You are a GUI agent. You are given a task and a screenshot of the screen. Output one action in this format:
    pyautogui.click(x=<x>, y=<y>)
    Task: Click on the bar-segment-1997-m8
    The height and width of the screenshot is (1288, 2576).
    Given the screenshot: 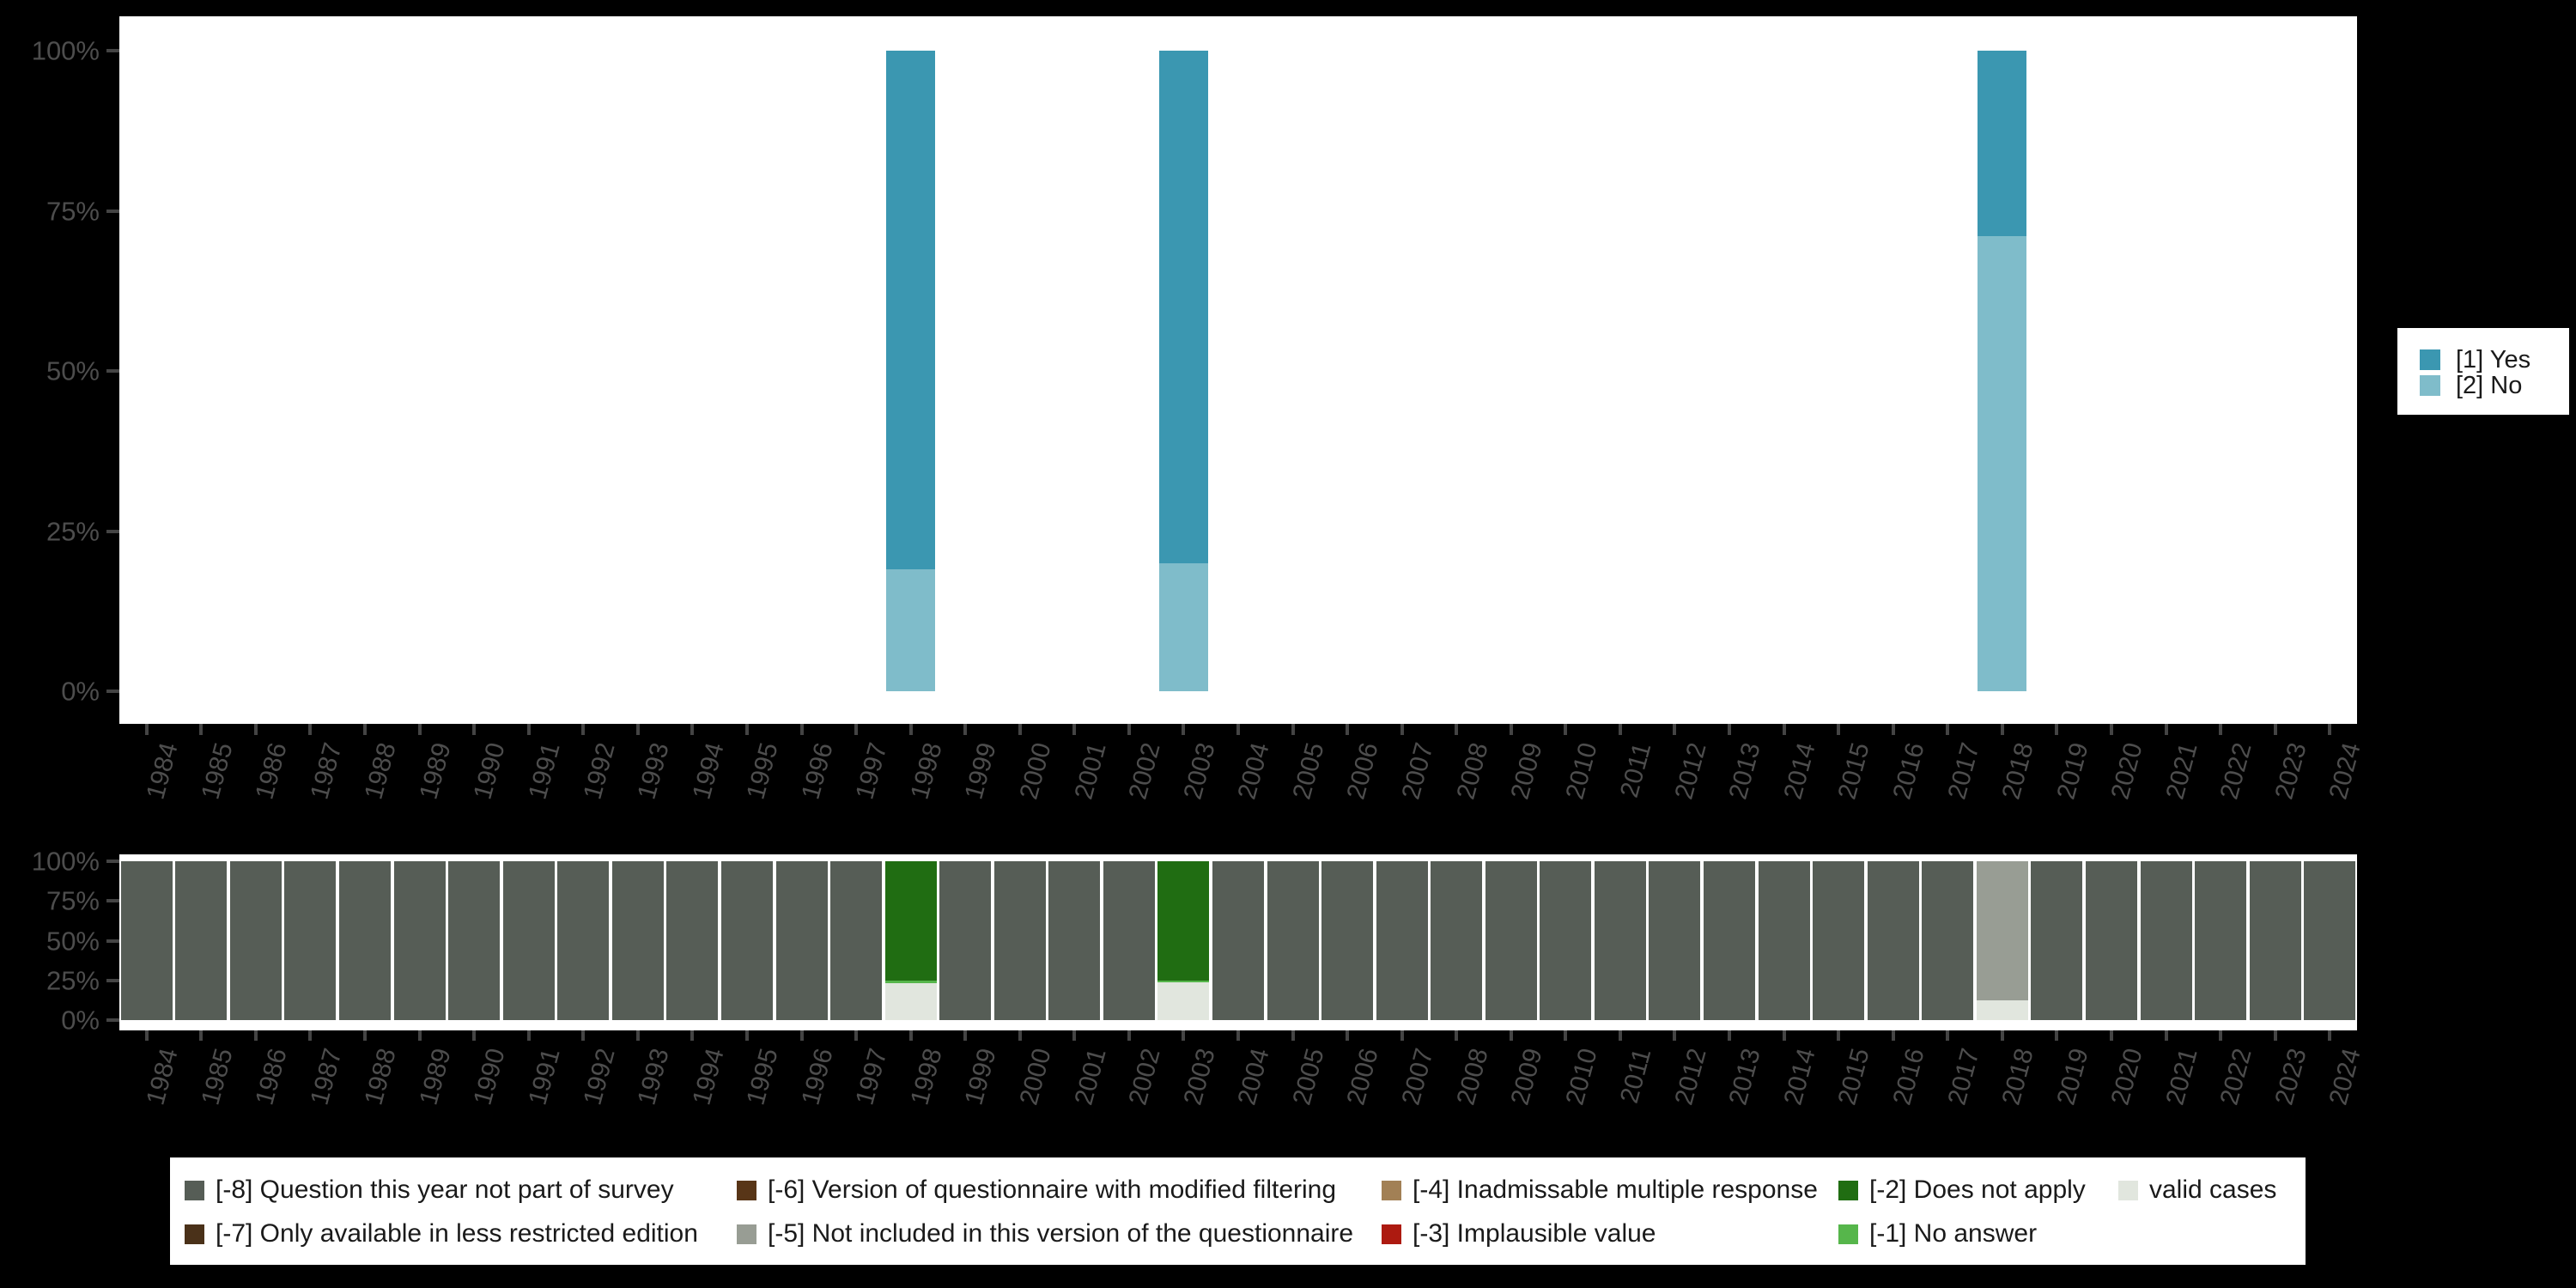 What is the action you would take?
    pyautogui.click(x=856, y=940)
    